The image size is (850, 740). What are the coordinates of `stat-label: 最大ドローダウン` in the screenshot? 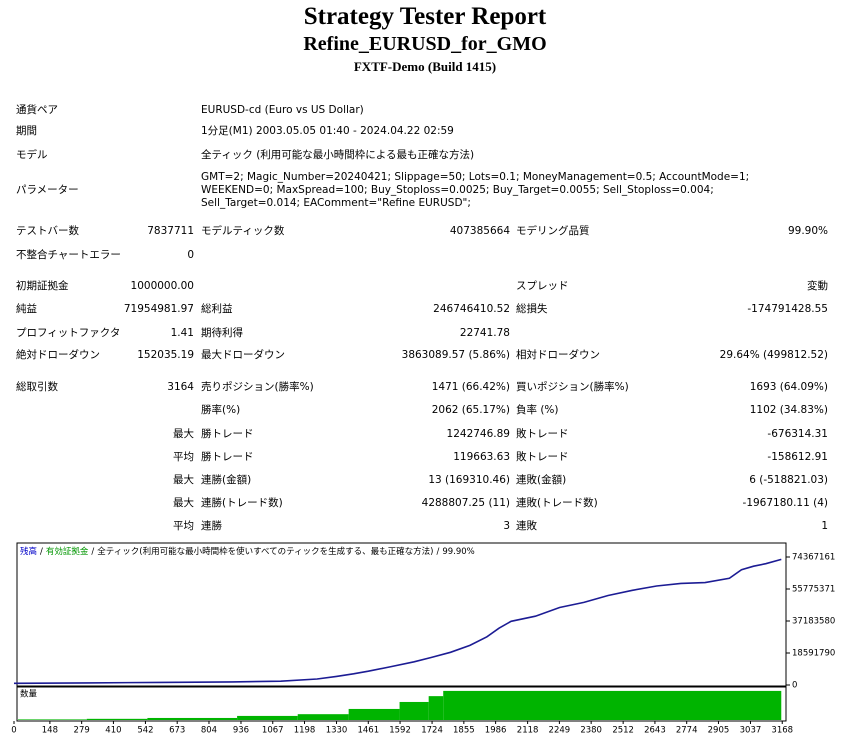 It's located at (243, 355).